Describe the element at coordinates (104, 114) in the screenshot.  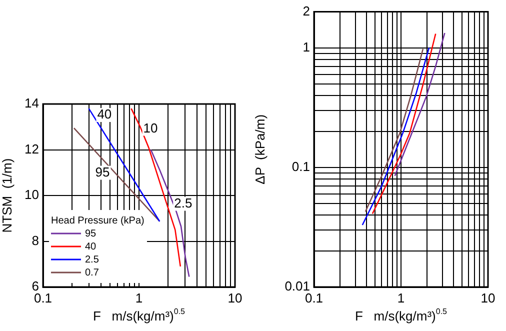
I see `annotation: 40` at that location.